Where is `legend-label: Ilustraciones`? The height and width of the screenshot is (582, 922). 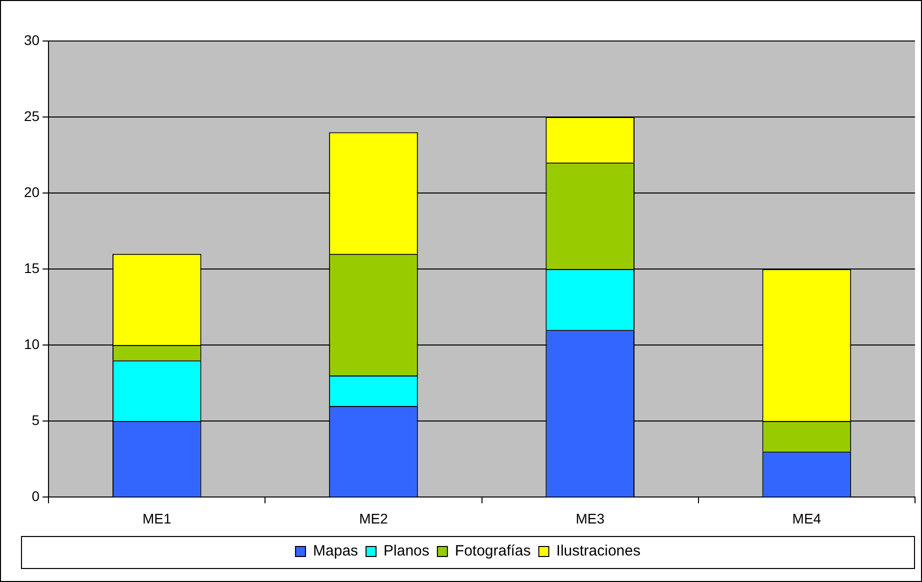 legend-label: Ilustraciones is located at coordinates (598, 551).